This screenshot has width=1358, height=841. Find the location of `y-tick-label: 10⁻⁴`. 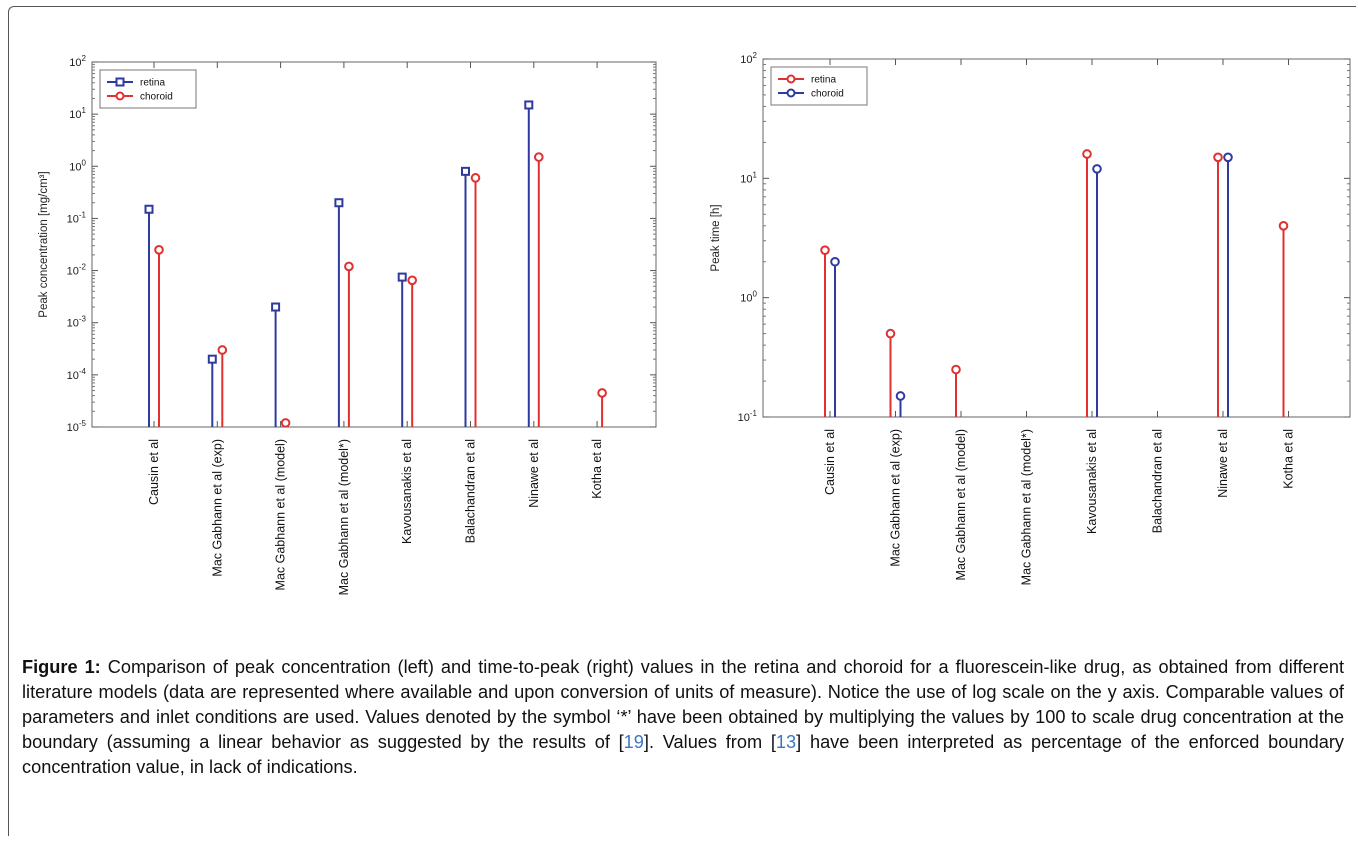

y-tick-label: 10⁻⁴ is located at coordinates (77, 374).